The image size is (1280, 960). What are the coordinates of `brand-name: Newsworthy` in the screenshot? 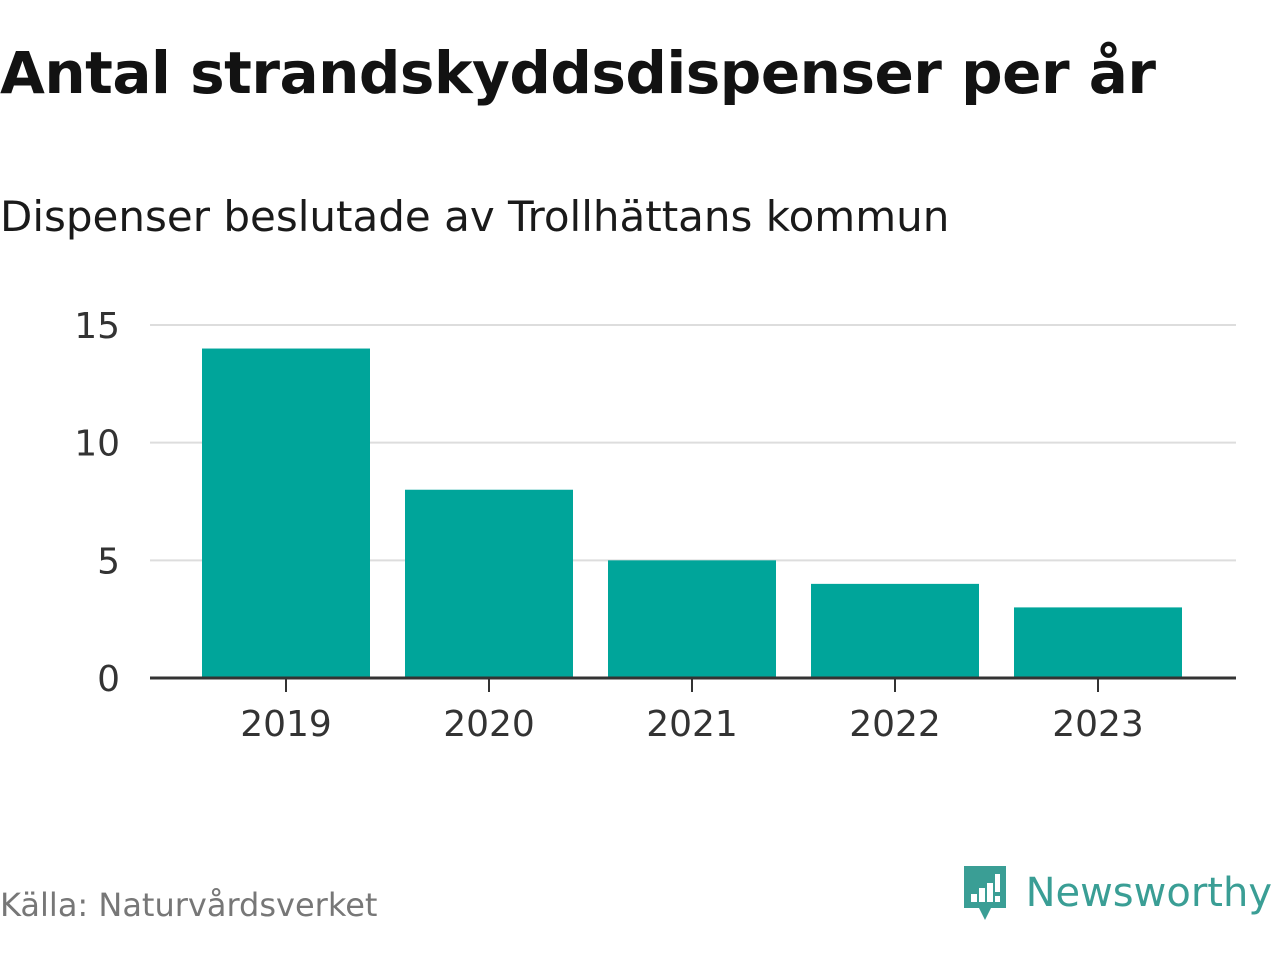 It's located at (1148, 893).